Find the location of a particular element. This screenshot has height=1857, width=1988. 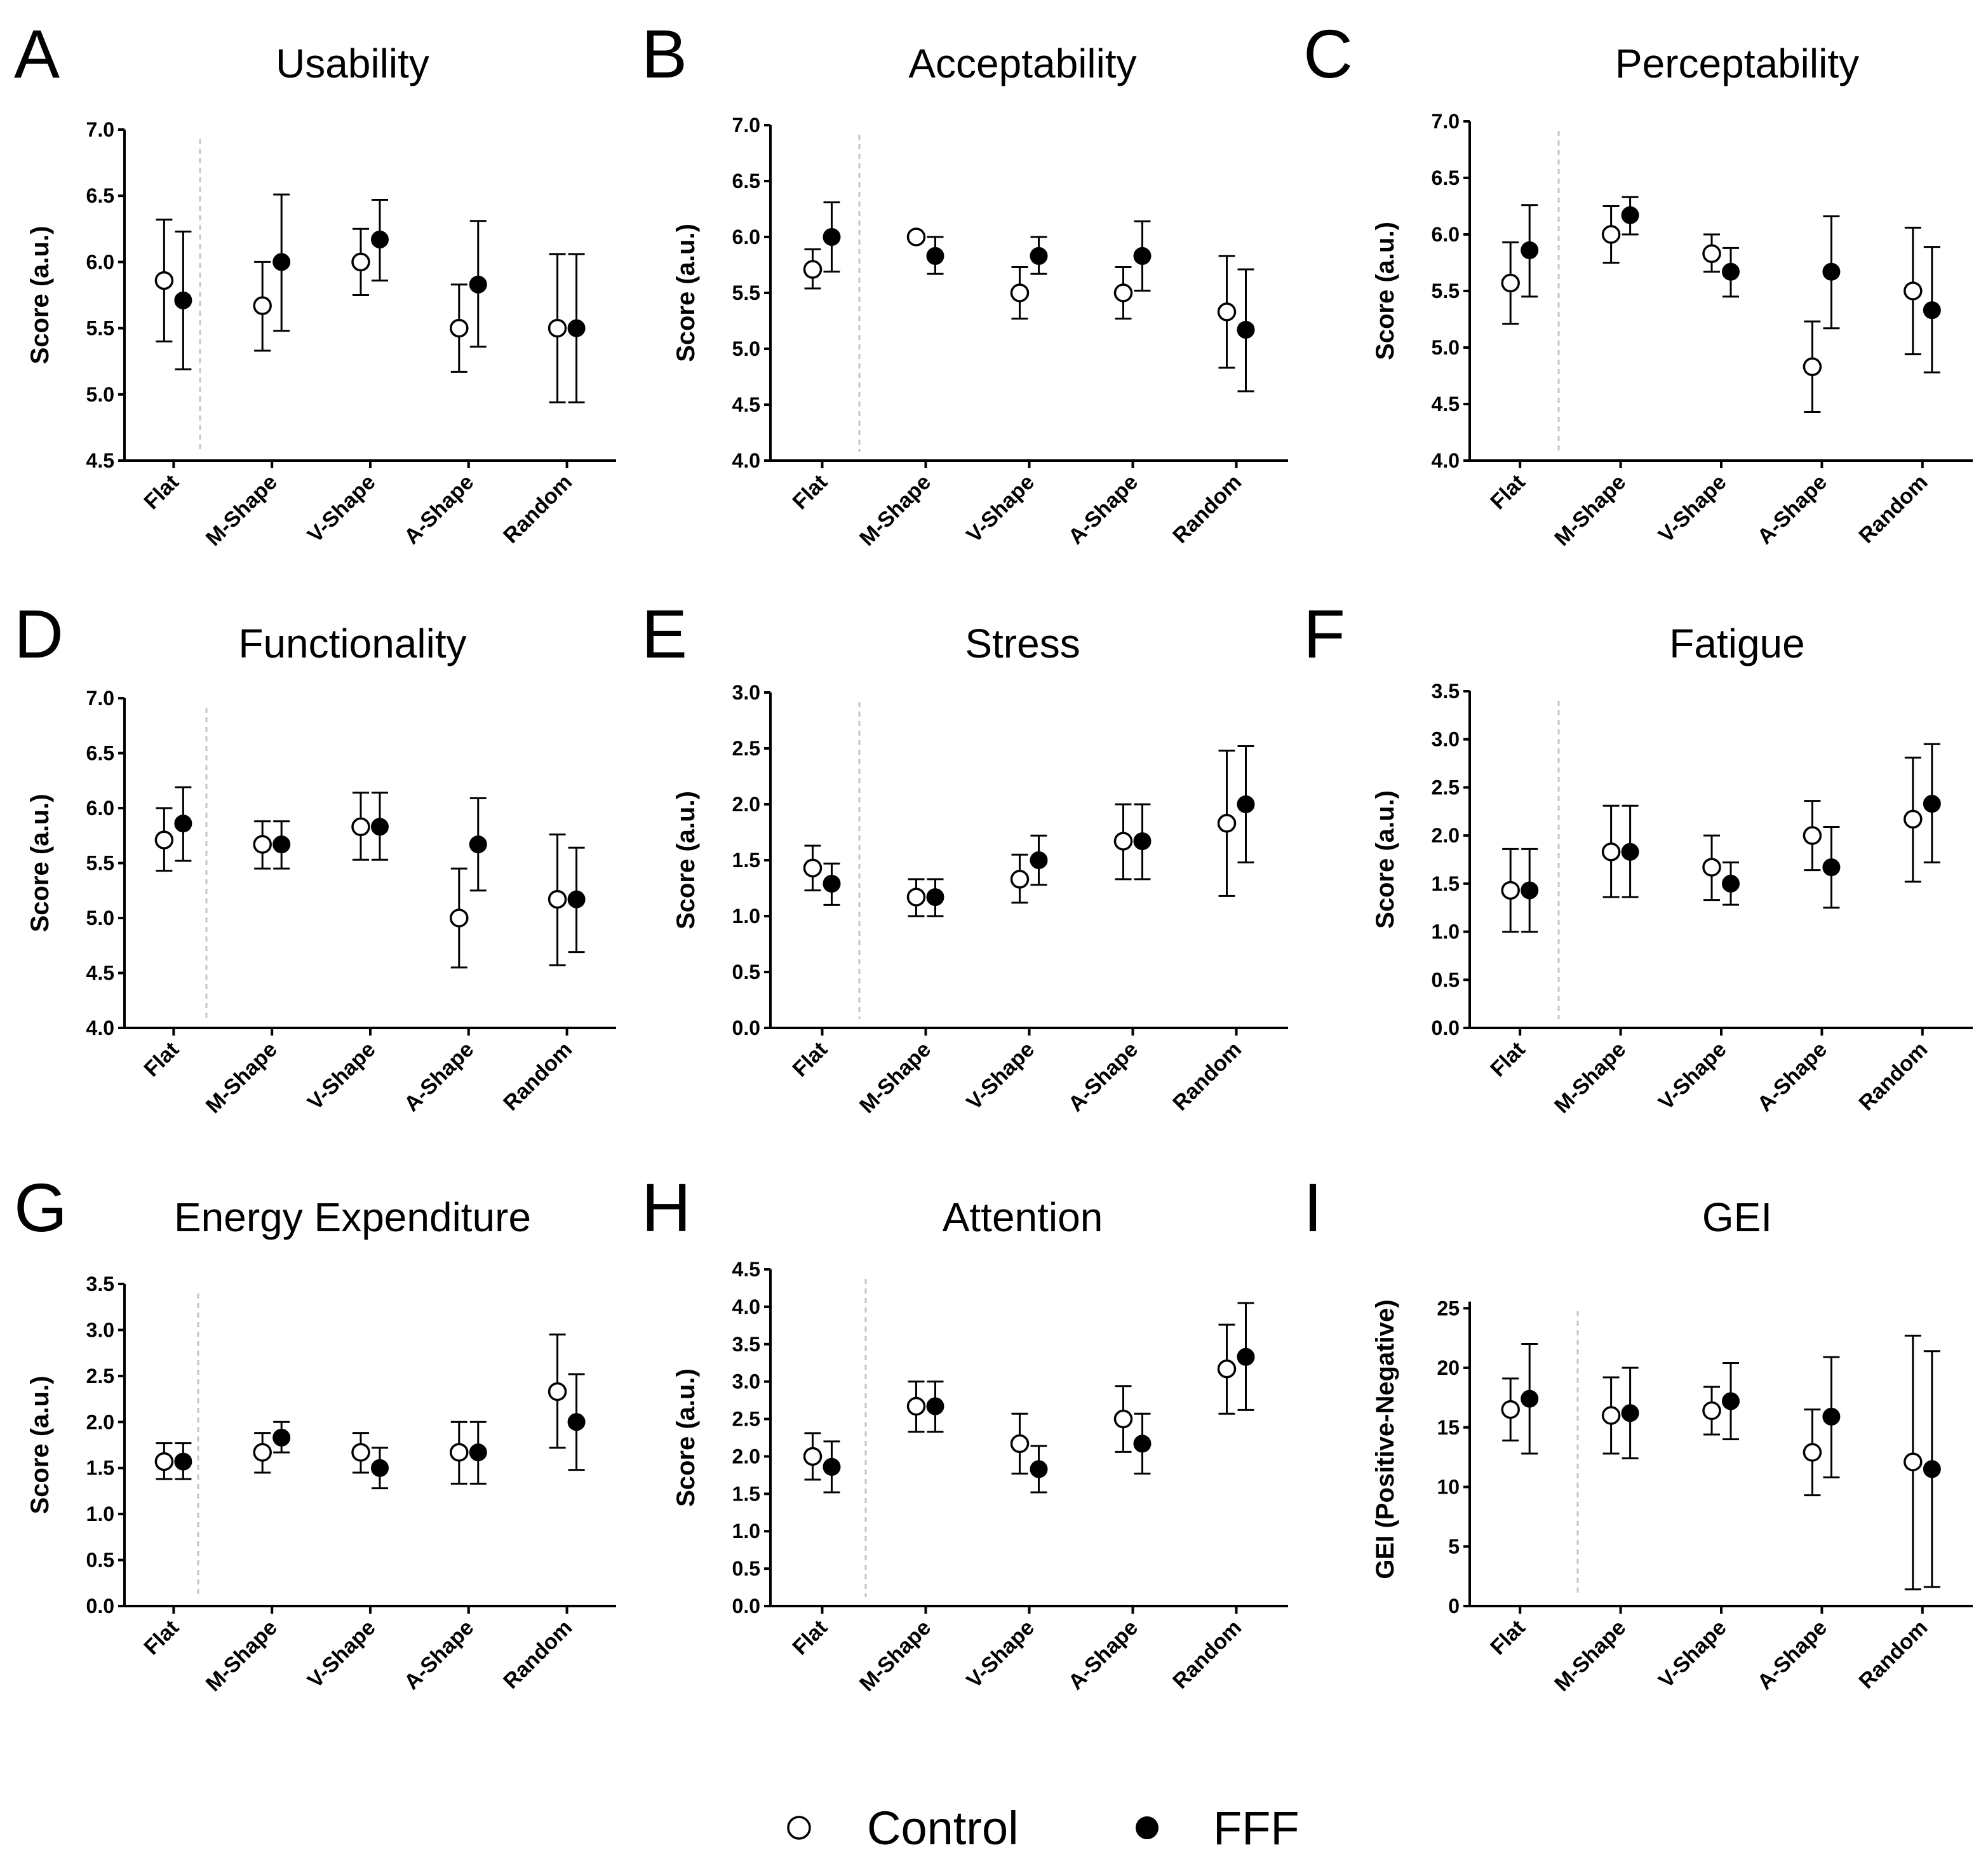

y-tick-label: 4.5 is located at coordinates (100, 460).